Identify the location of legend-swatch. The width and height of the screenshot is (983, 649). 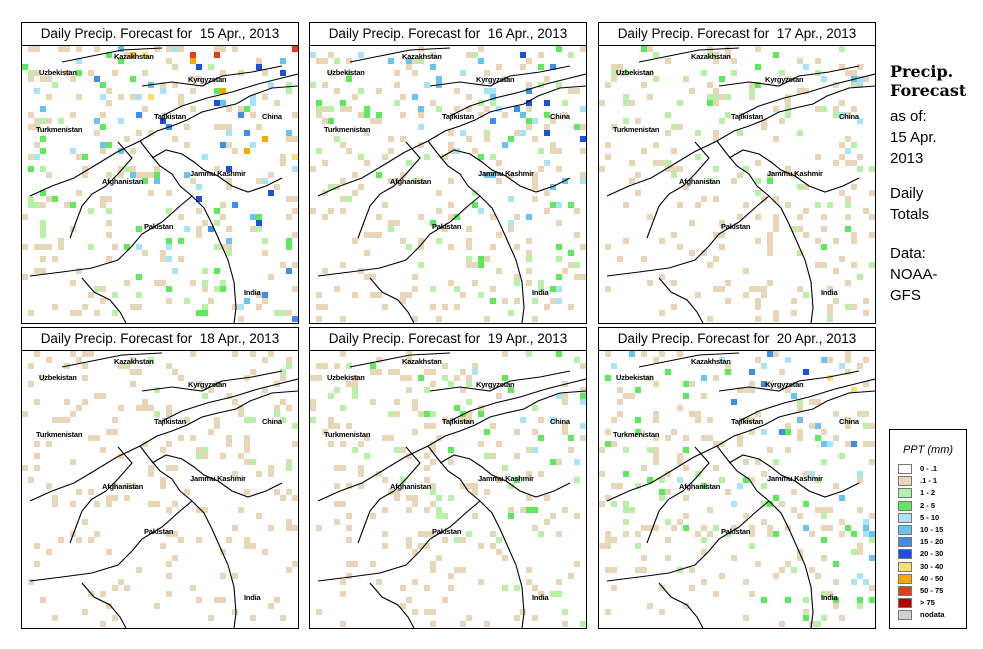
(905, 481).